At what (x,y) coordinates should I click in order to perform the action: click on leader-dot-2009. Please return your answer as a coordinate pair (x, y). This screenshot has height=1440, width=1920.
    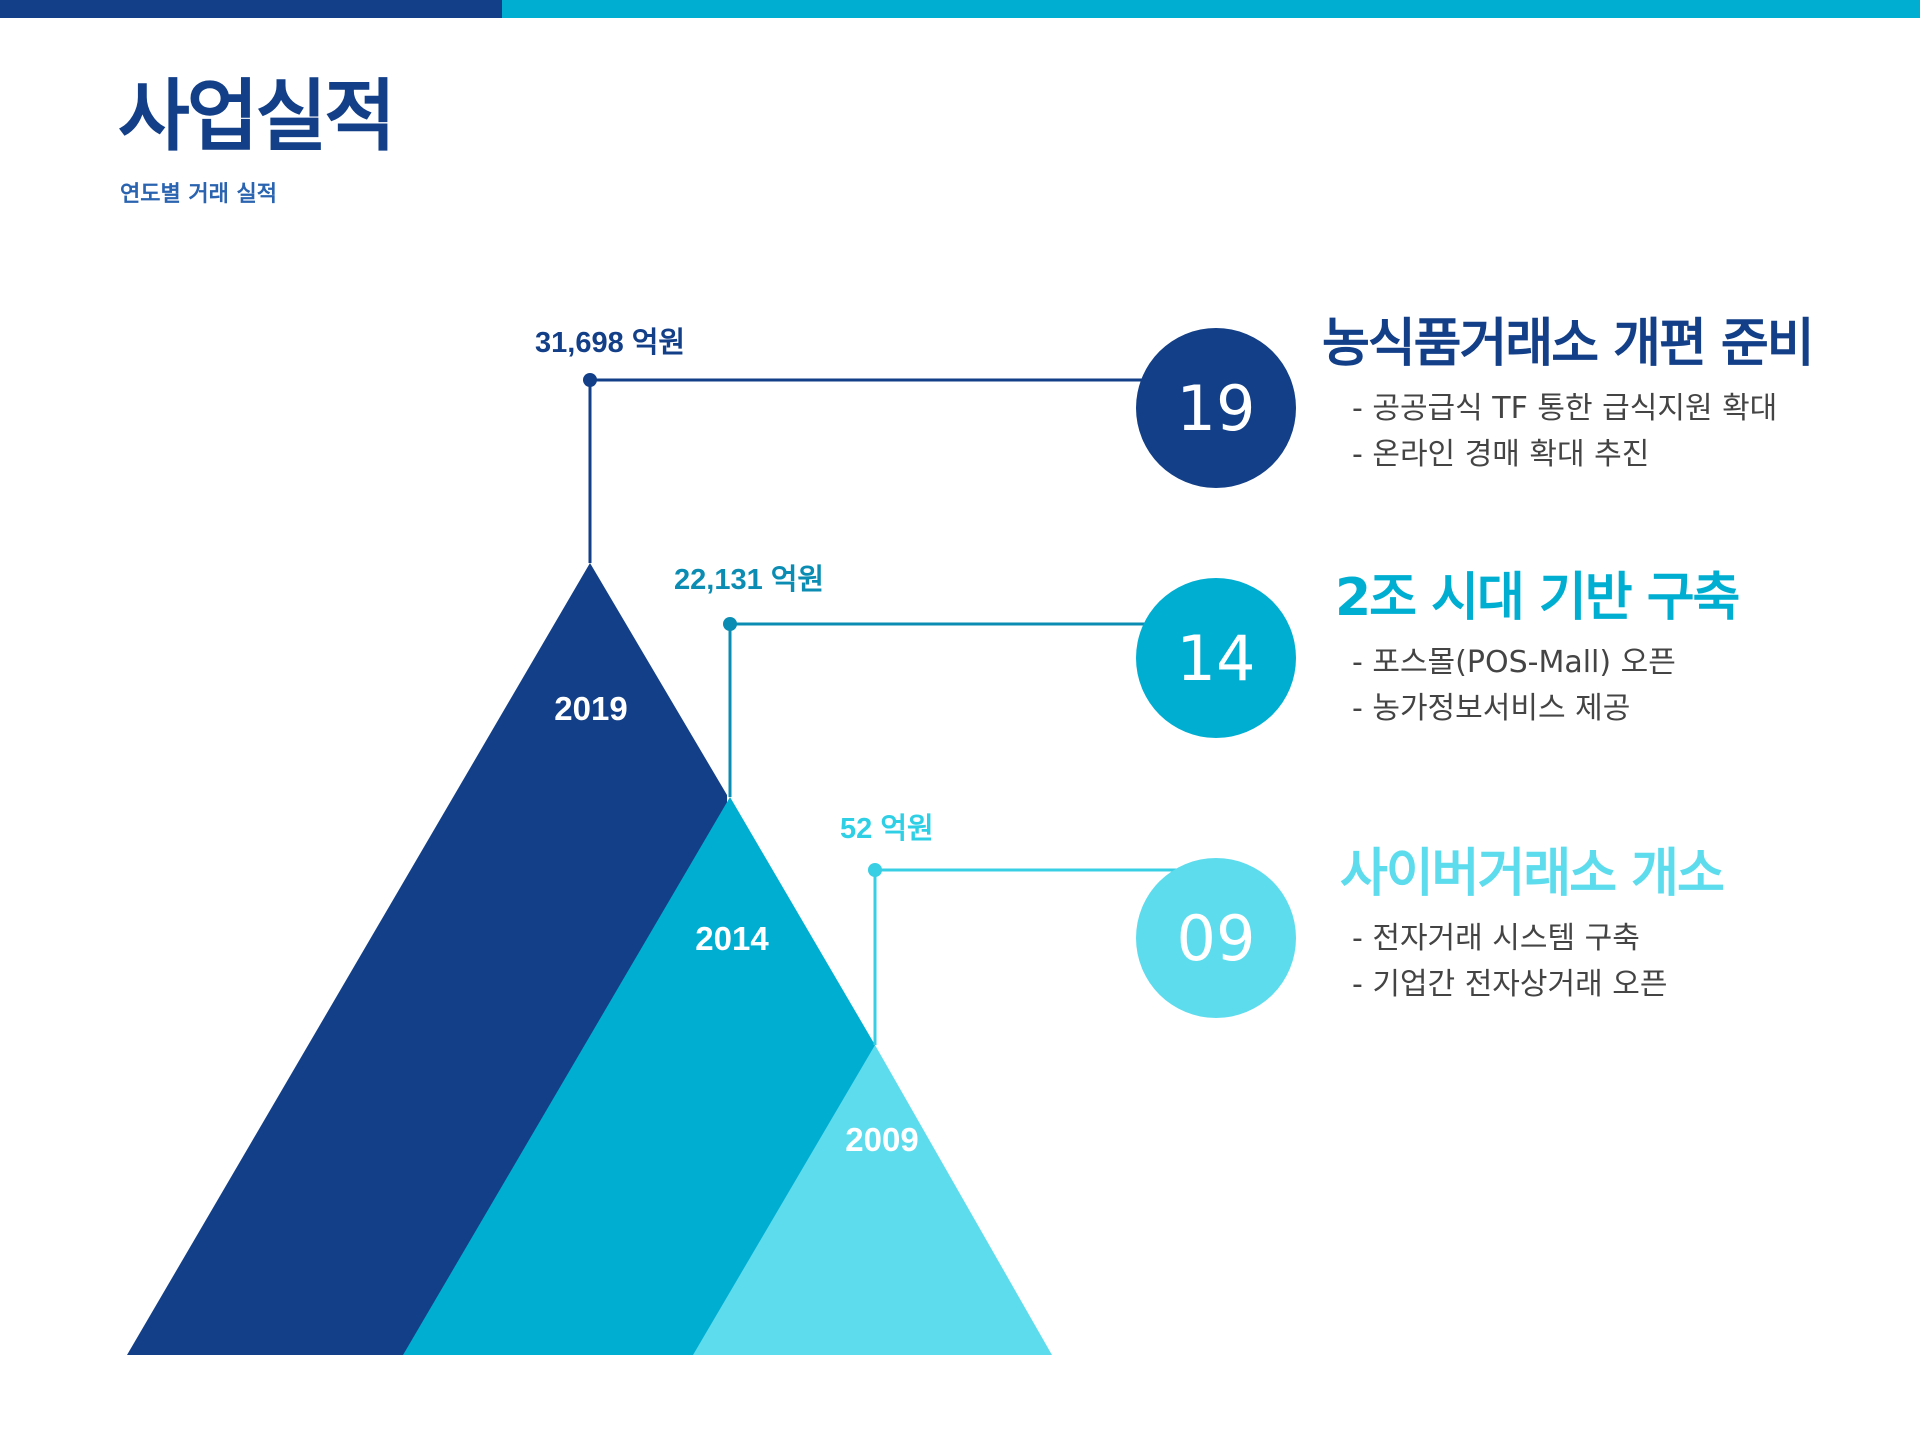
    Looking at the image, I should click on (875, 870).